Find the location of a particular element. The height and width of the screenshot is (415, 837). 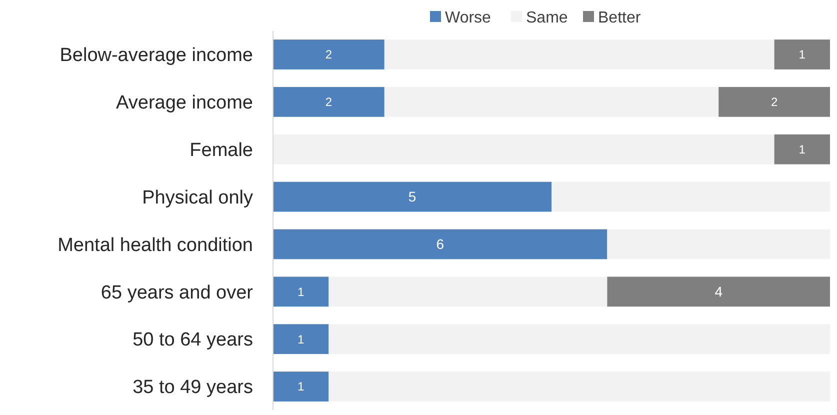

data-label: 6 is located at coordinates (440, 244).